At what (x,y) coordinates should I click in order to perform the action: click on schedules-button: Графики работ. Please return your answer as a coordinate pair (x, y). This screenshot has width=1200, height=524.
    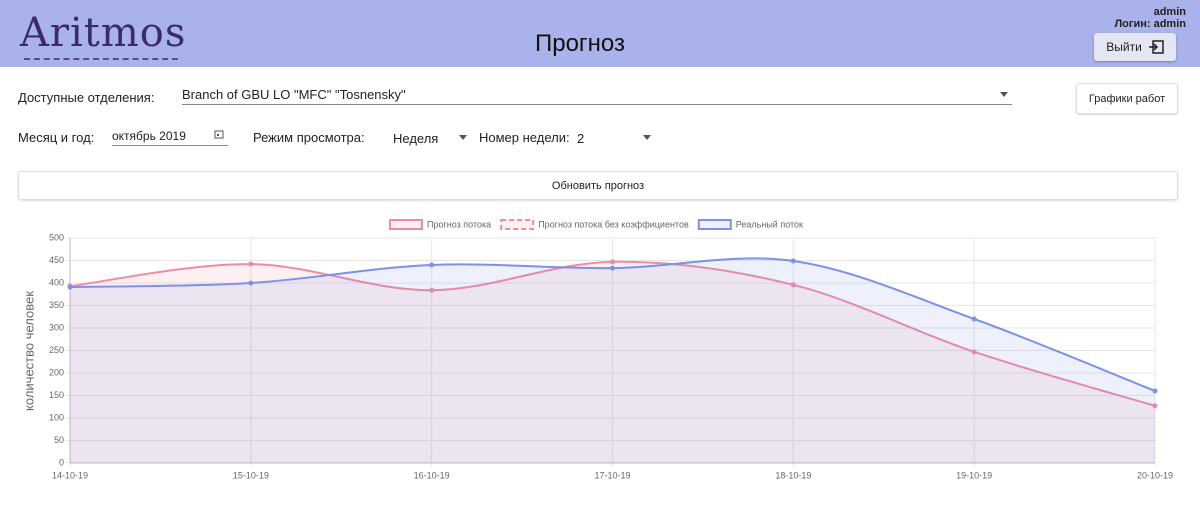
    Looking at the image, I should click on (1127, 98).